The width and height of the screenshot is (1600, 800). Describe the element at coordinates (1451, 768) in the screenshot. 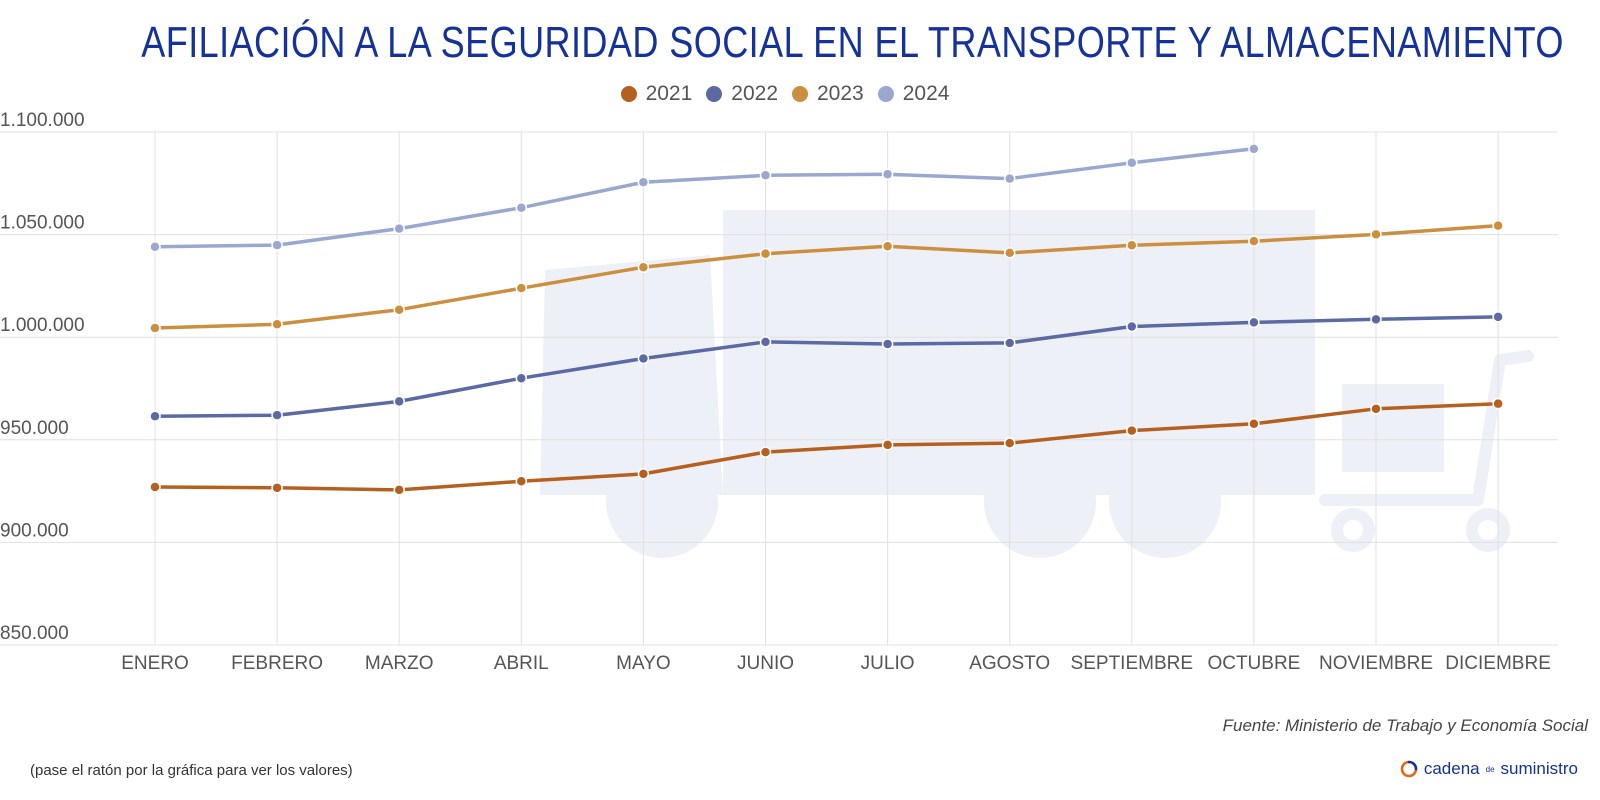

I see `brand-name-part1: cadena` at that location.